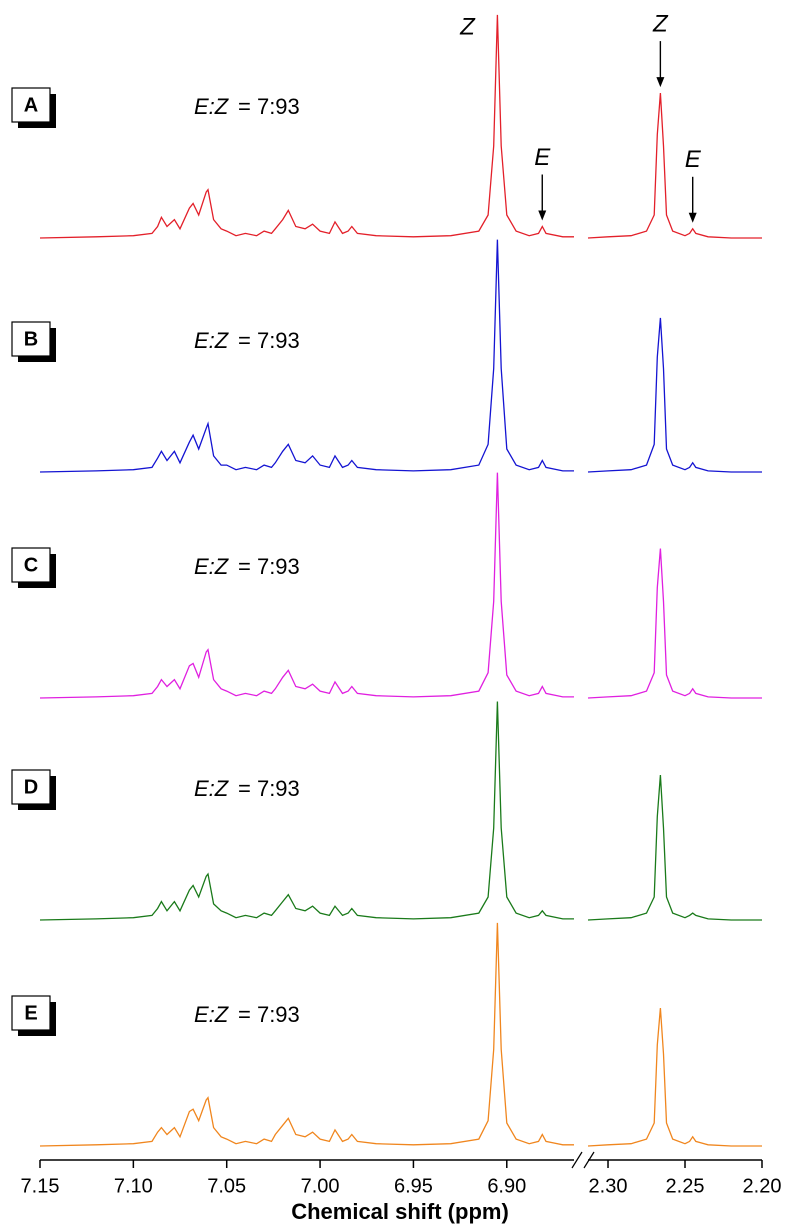 This screenshot has height=1229, width=793. What do you see at coordinates (413, 1186) in the screenshot?
I see `x-tick-label: 6.95` at bounding box center [413, 1186].